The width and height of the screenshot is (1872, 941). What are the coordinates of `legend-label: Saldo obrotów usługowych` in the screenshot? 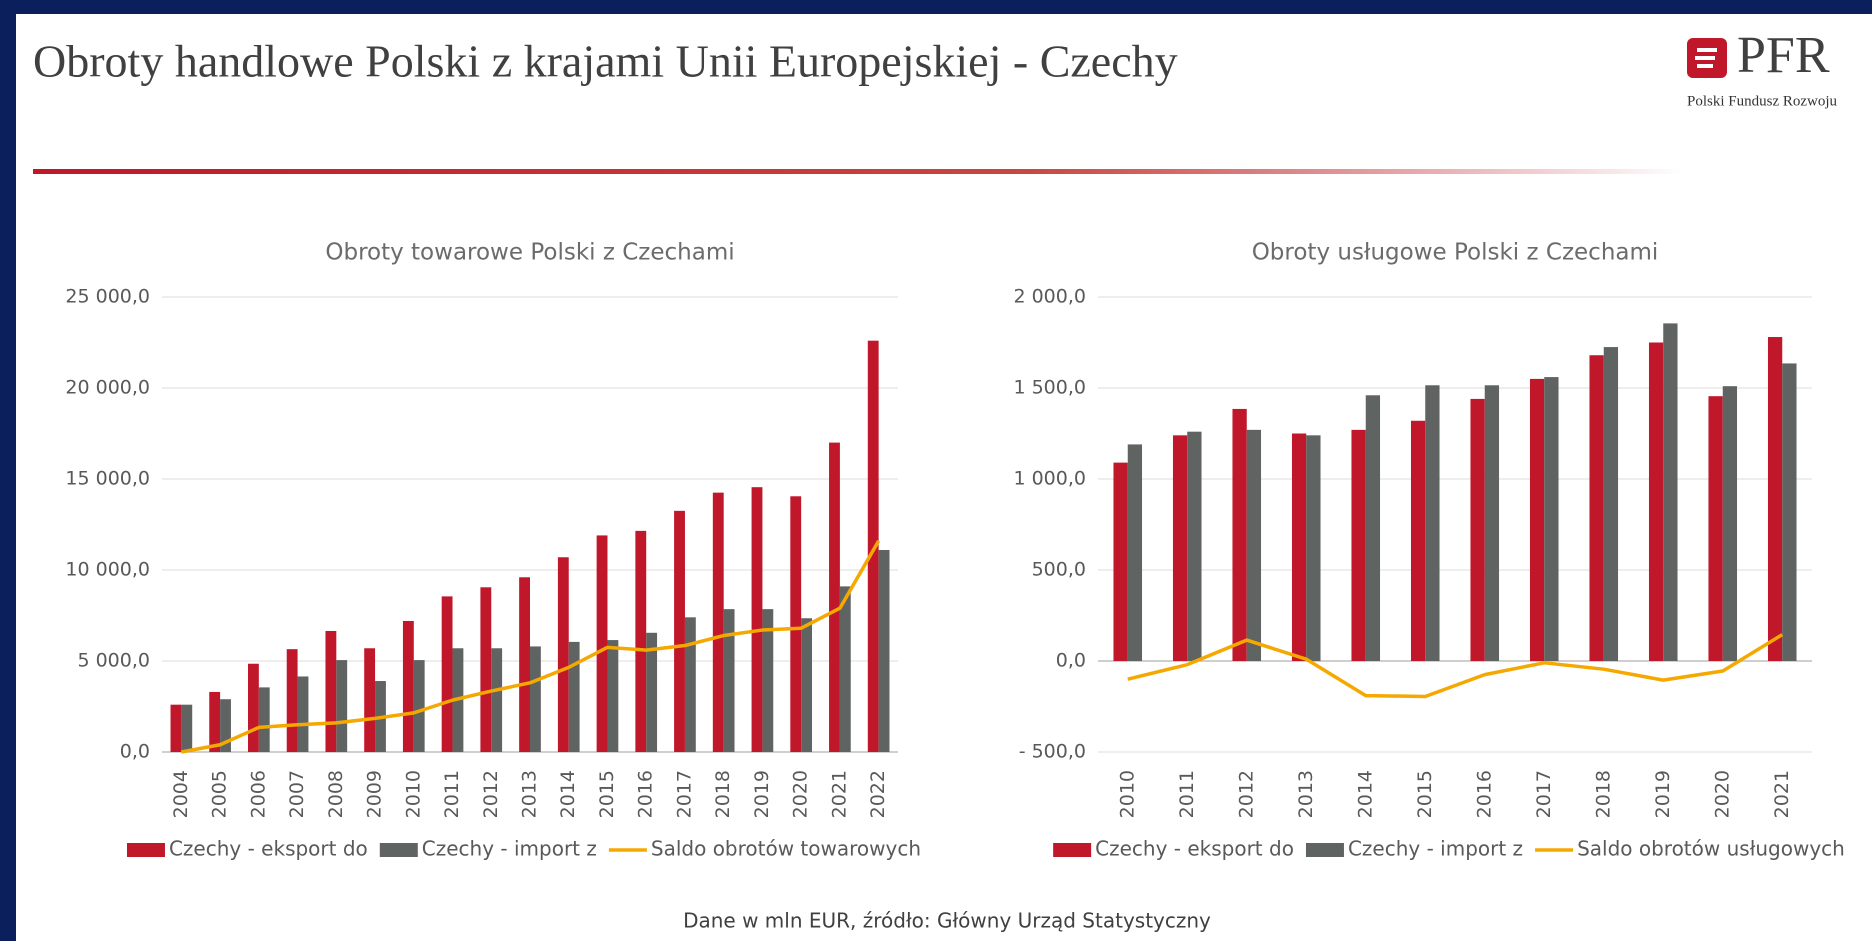 It's located at (1711, 849).